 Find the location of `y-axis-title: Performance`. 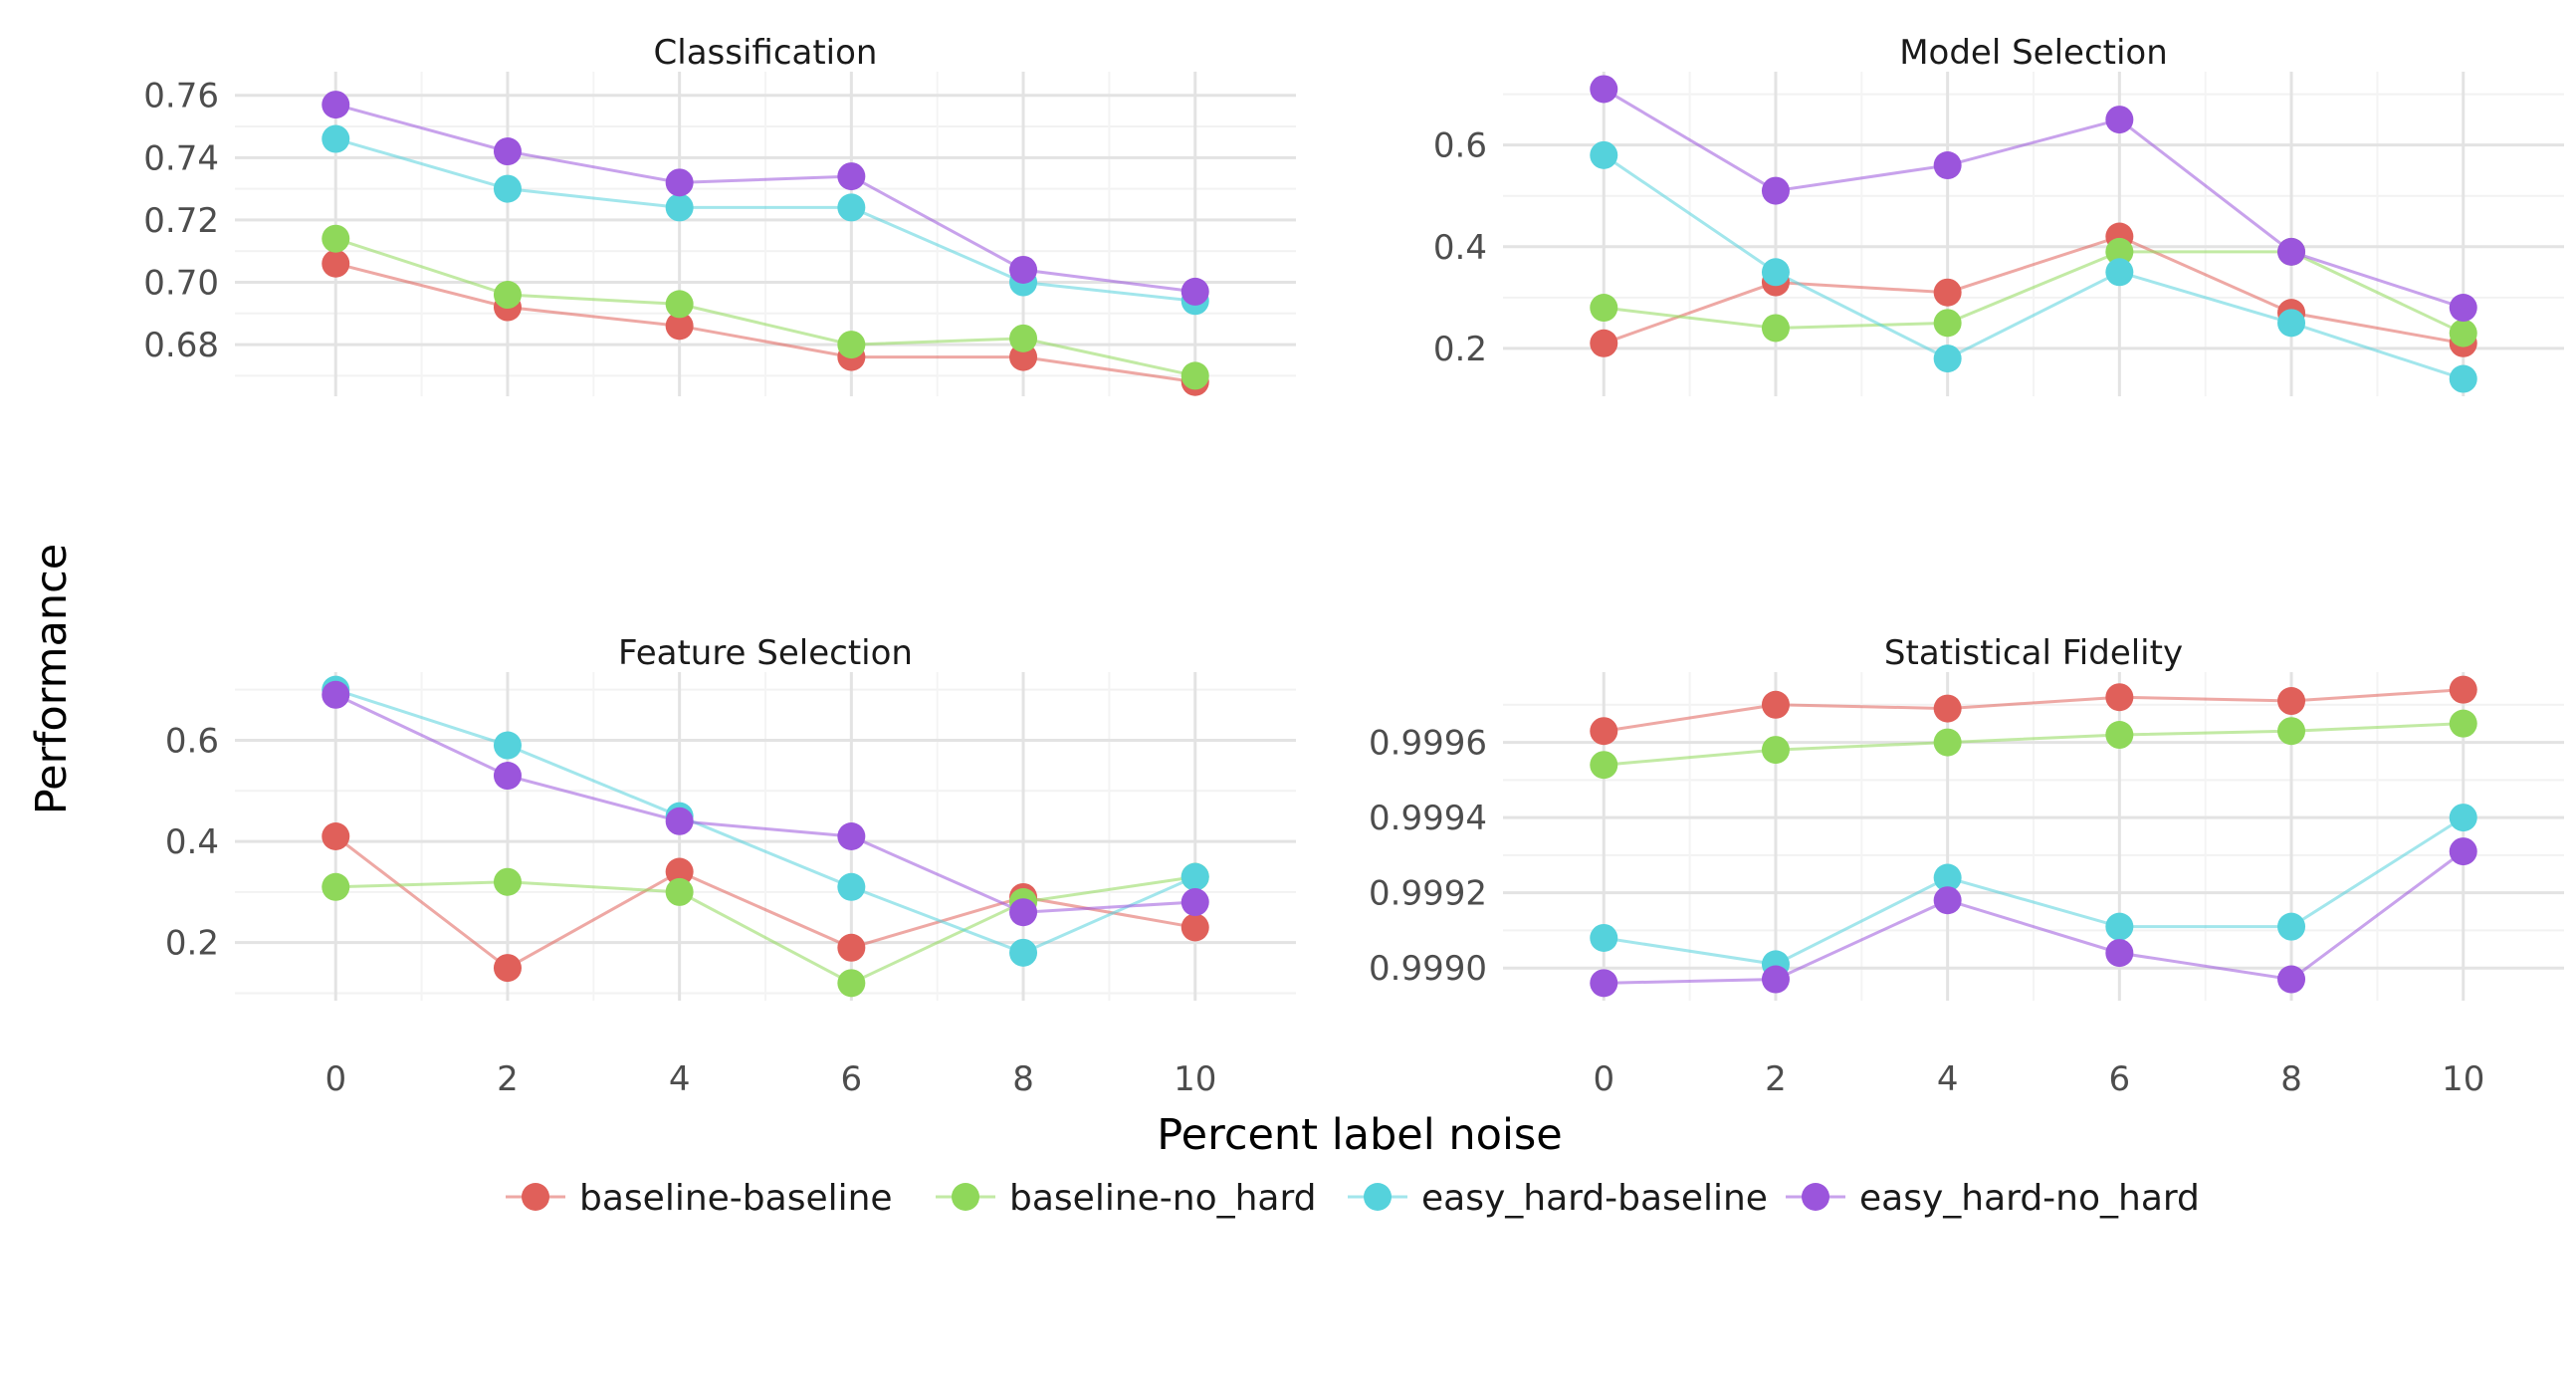

y-axis-title: Performance is located at coordinates (52, 679).